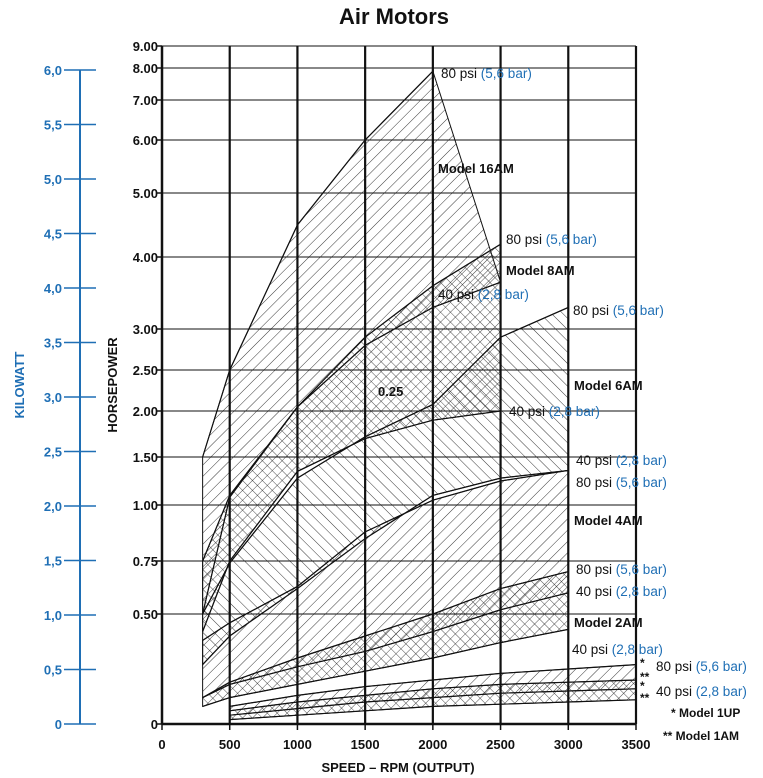  What do you see at coordinates (551, 239) in the screenshot?
I see `label-8am-80psi: 80 psi (5,6 bar)` at bounding box center [551, 239].